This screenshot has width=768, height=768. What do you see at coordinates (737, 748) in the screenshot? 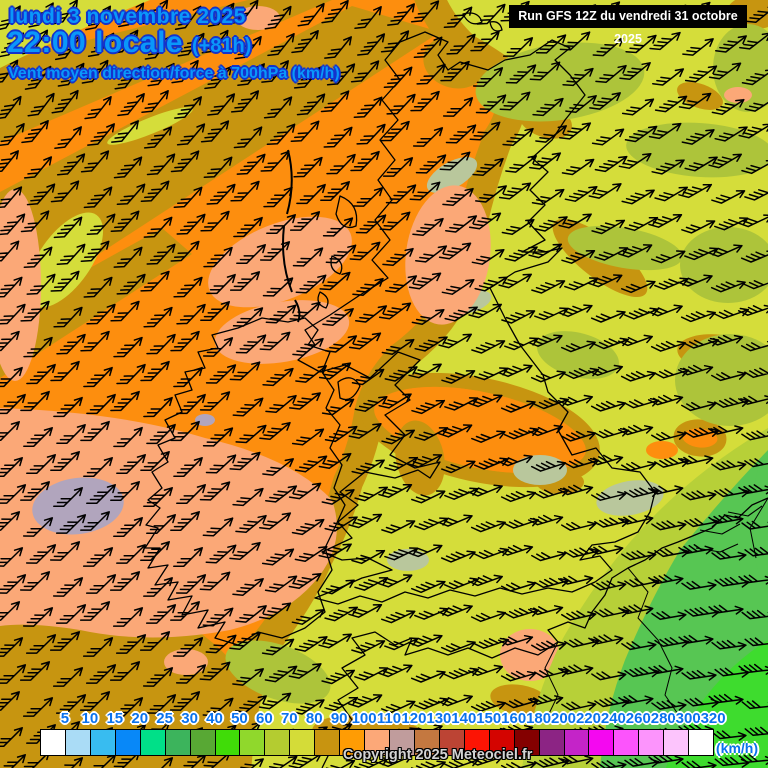
I see `legend-unit-label: (km/h)` at bounding box center [737, 748].